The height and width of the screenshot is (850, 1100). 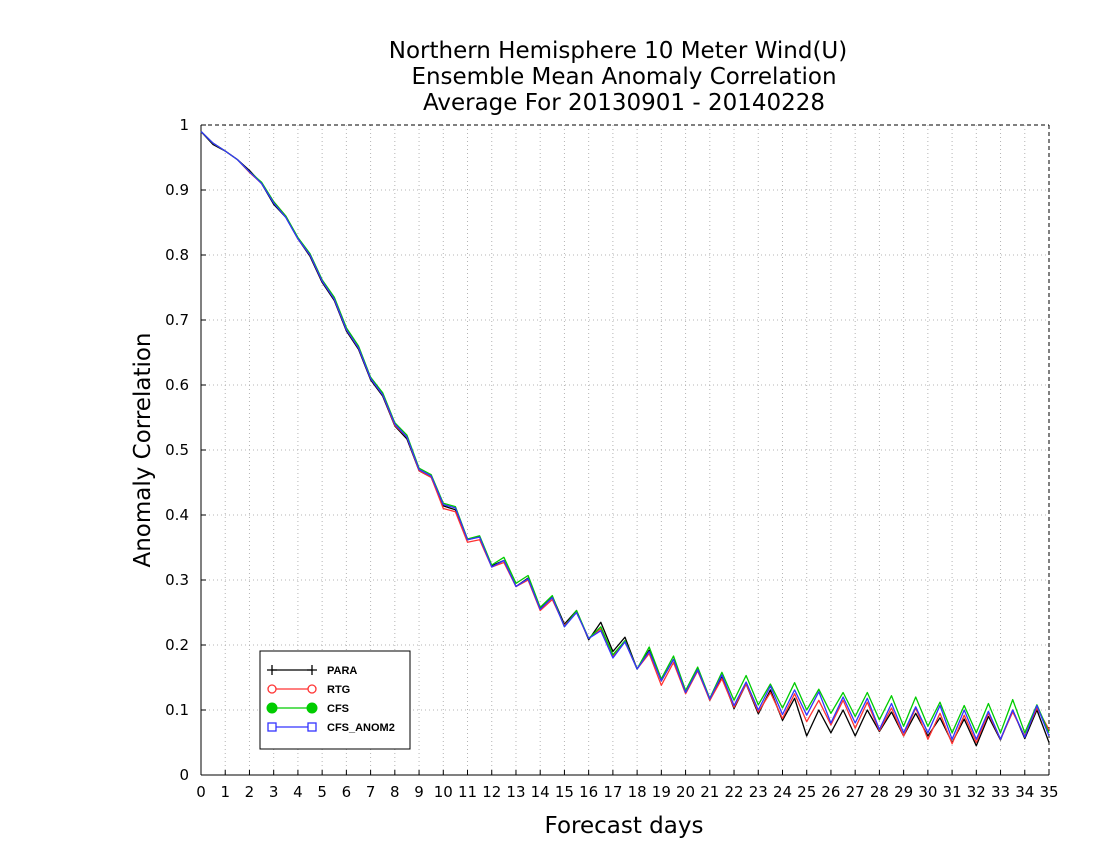 I want to click on x-tick-label: 16, so click(x=588, y=792).